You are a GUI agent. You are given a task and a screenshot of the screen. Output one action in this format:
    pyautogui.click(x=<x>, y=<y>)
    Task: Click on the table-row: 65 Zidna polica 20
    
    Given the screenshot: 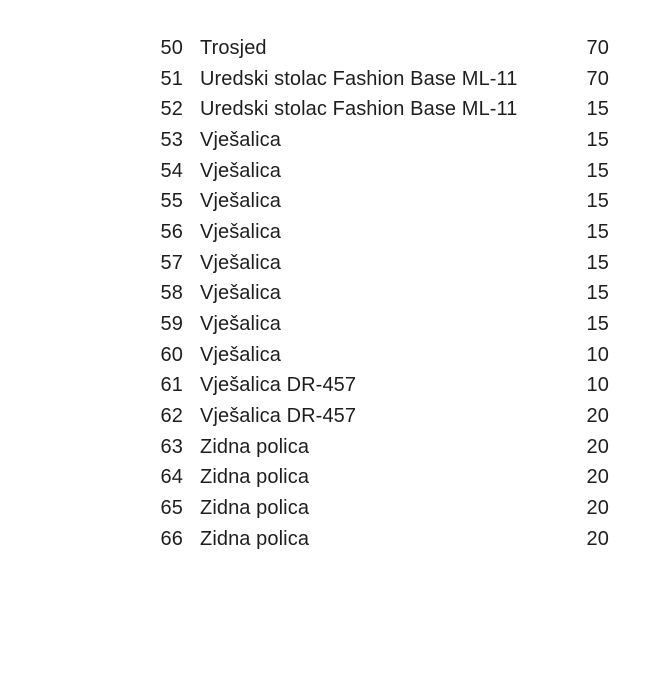 What is the action you would take?
    pyautogui.click(x=384, y=508)
    